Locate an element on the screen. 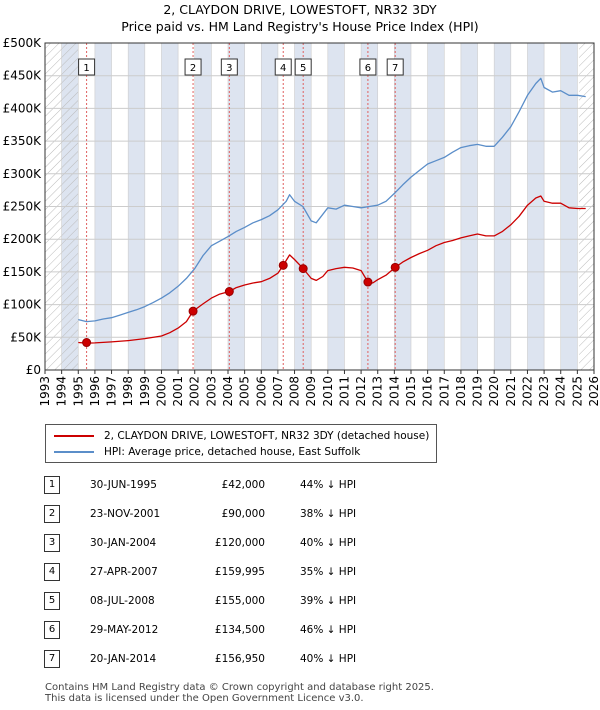 The width and height of the screenshot is (600, 710). x-tick-label: 2024 is located at coordinates (561, 391).